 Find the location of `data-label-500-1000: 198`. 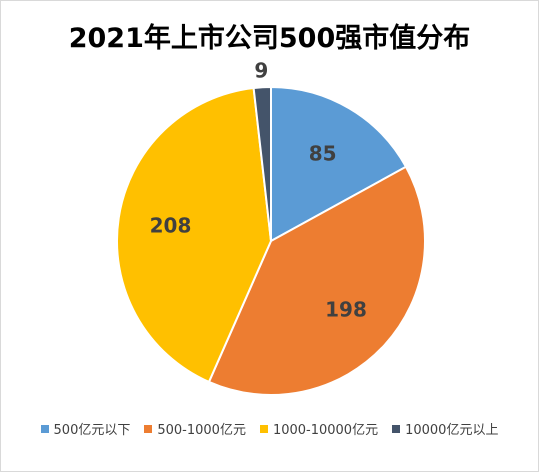

data-label-500-1000: 198 is located at coordinates (346, 310).